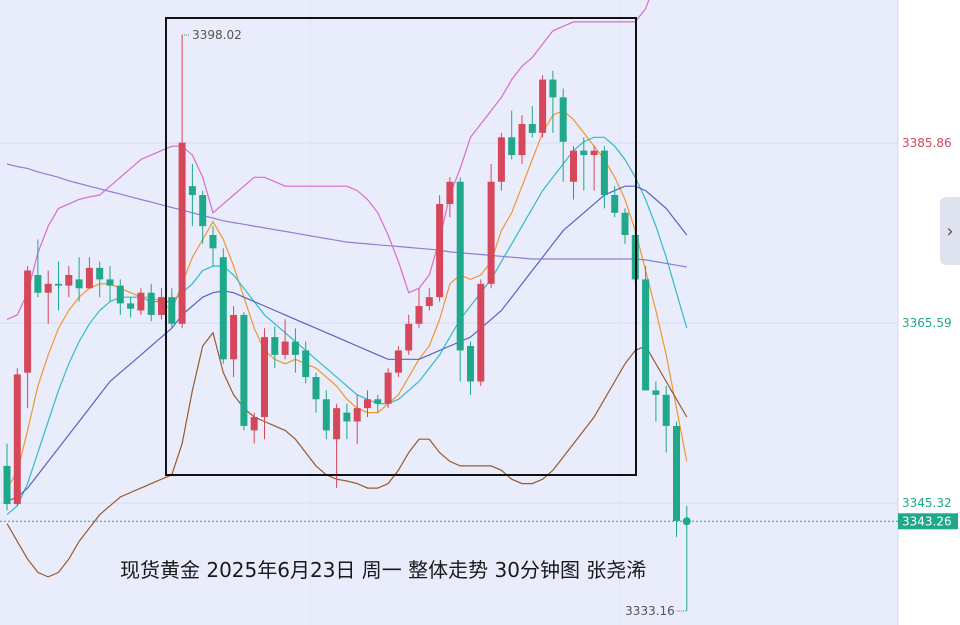 This screenshot has height=625, width=960. What do you see at coordinates (217, 35) in the screenshot?
I see `high-marker-label: 3398.02` at bounding box center [217, 35].